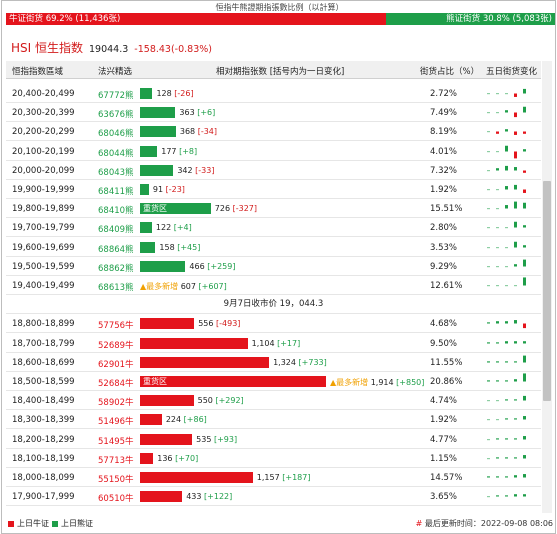 The width and height of the screenshot is (557, 534). What do you see at coordinates (43, 132) in the screenshot?
I see `row-range: 20,200-20,299` at bounding box center [43, 132].